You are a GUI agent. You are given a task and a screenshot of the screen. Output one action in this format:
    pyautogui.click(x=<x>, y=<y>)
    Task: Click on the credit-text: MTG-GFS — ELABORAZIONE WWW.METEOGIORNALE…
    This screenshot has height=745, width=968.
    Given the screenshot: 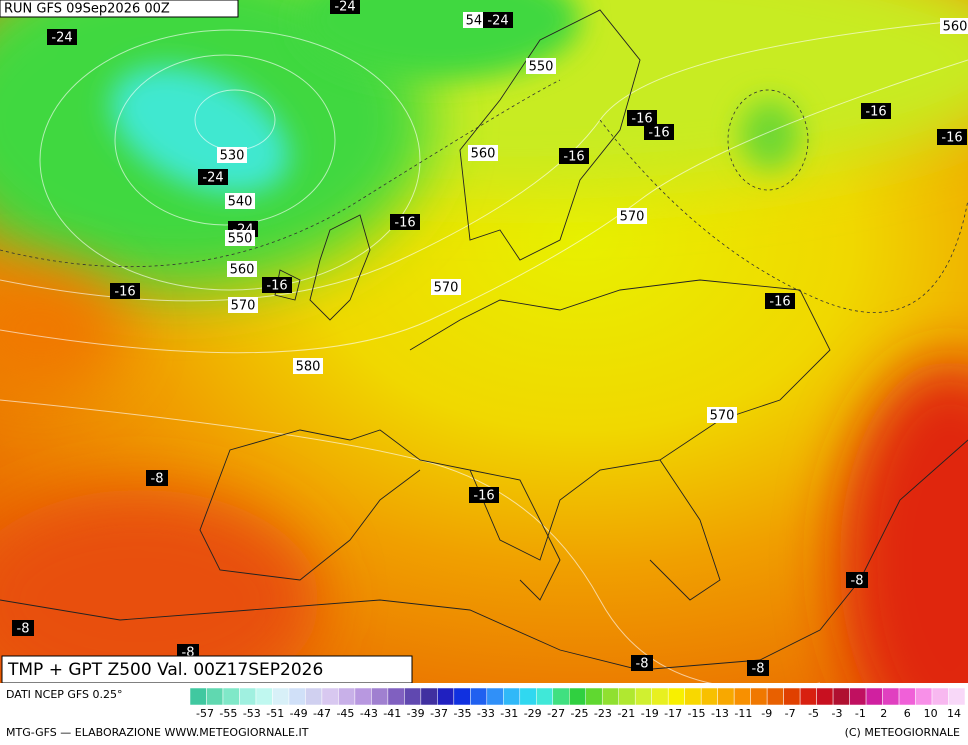 What is the action you would take?
    pyautogui.click(x=157, y=732)
    